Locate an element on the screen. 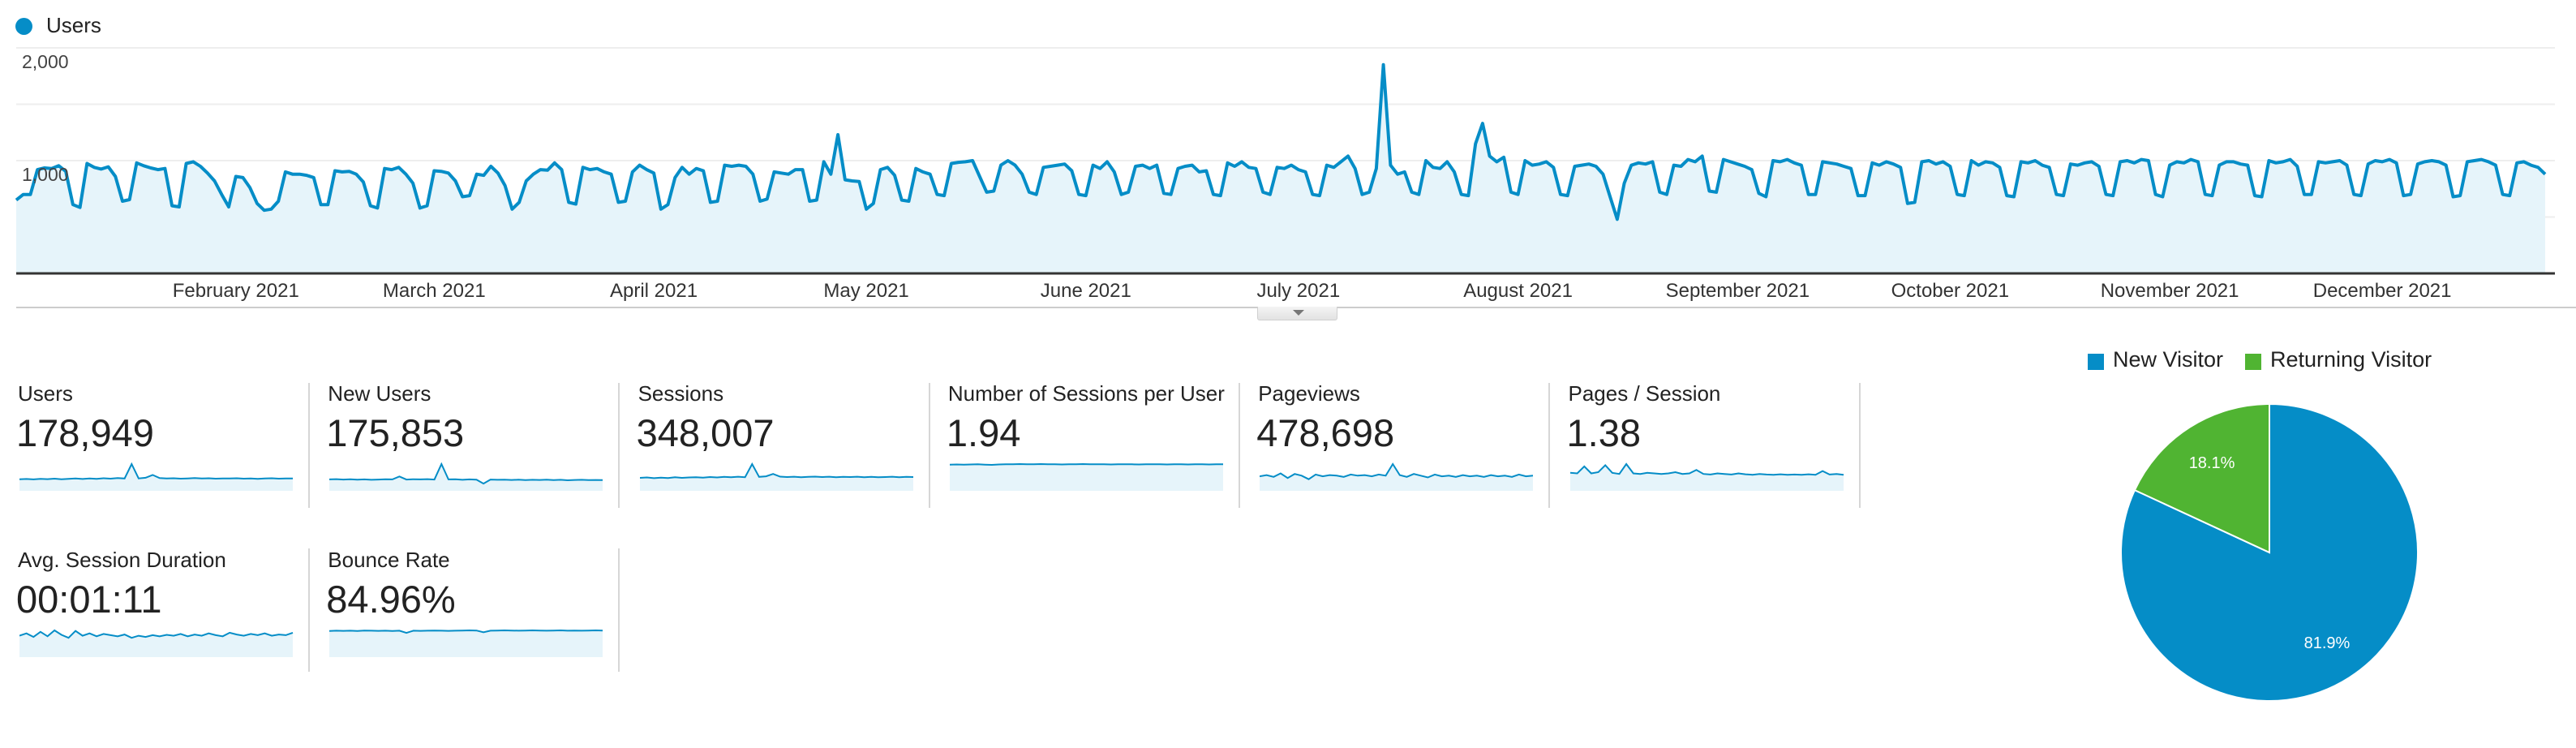  metric-bounce-rate: Bounce Rate 84.96% is located at coordinates (473, 609).